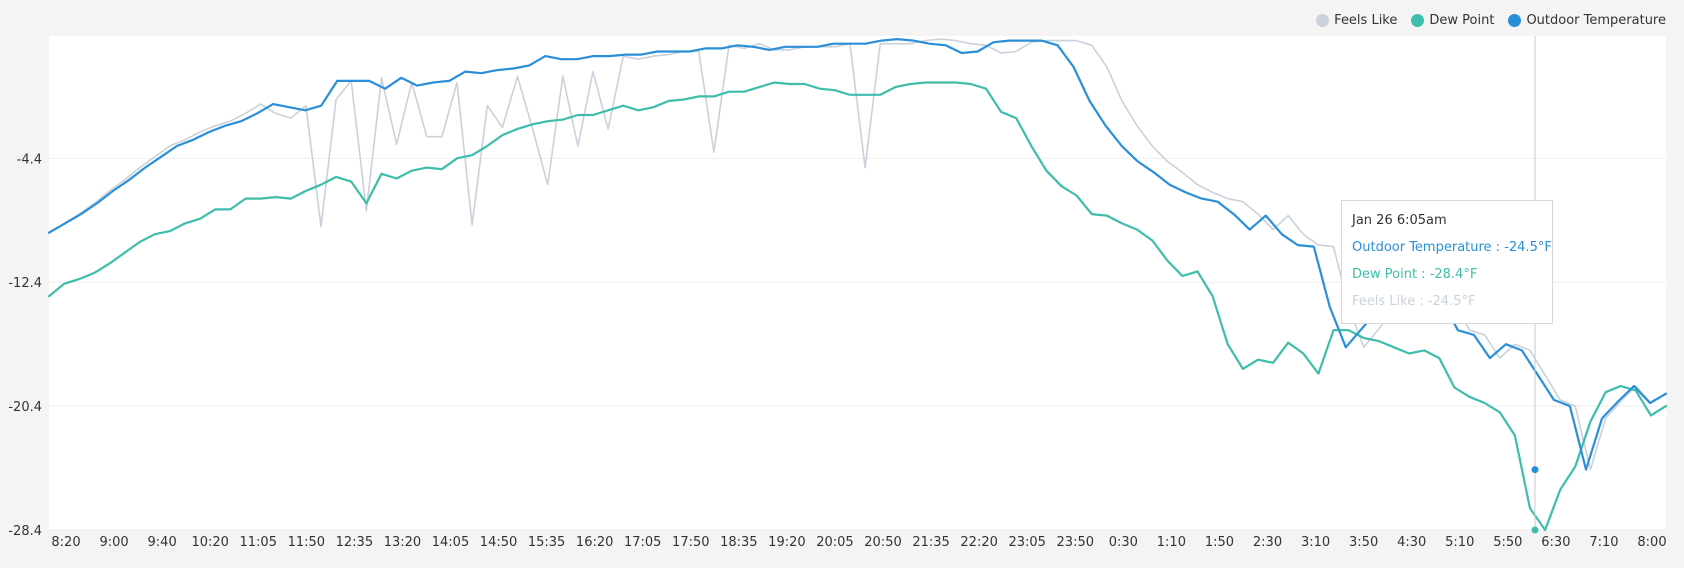  Describe the element at coordinates (930, 542) in the screenshot. I see `x-tick-label: 21:35` at that location.